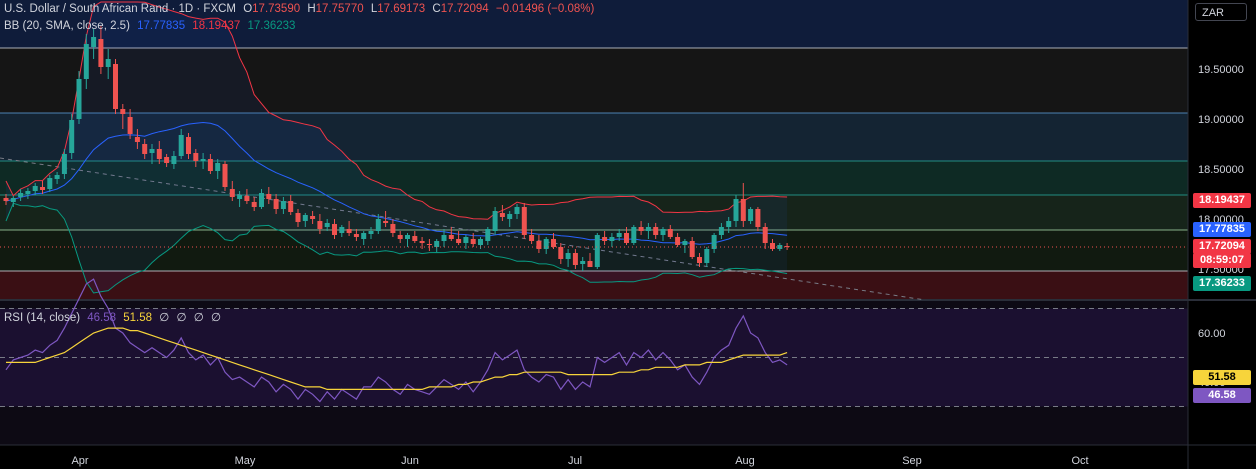 The height and width of the screenshot is (469, 1256). I want to click on bb-upper-badge: 18.19437, so click(1222, 200).